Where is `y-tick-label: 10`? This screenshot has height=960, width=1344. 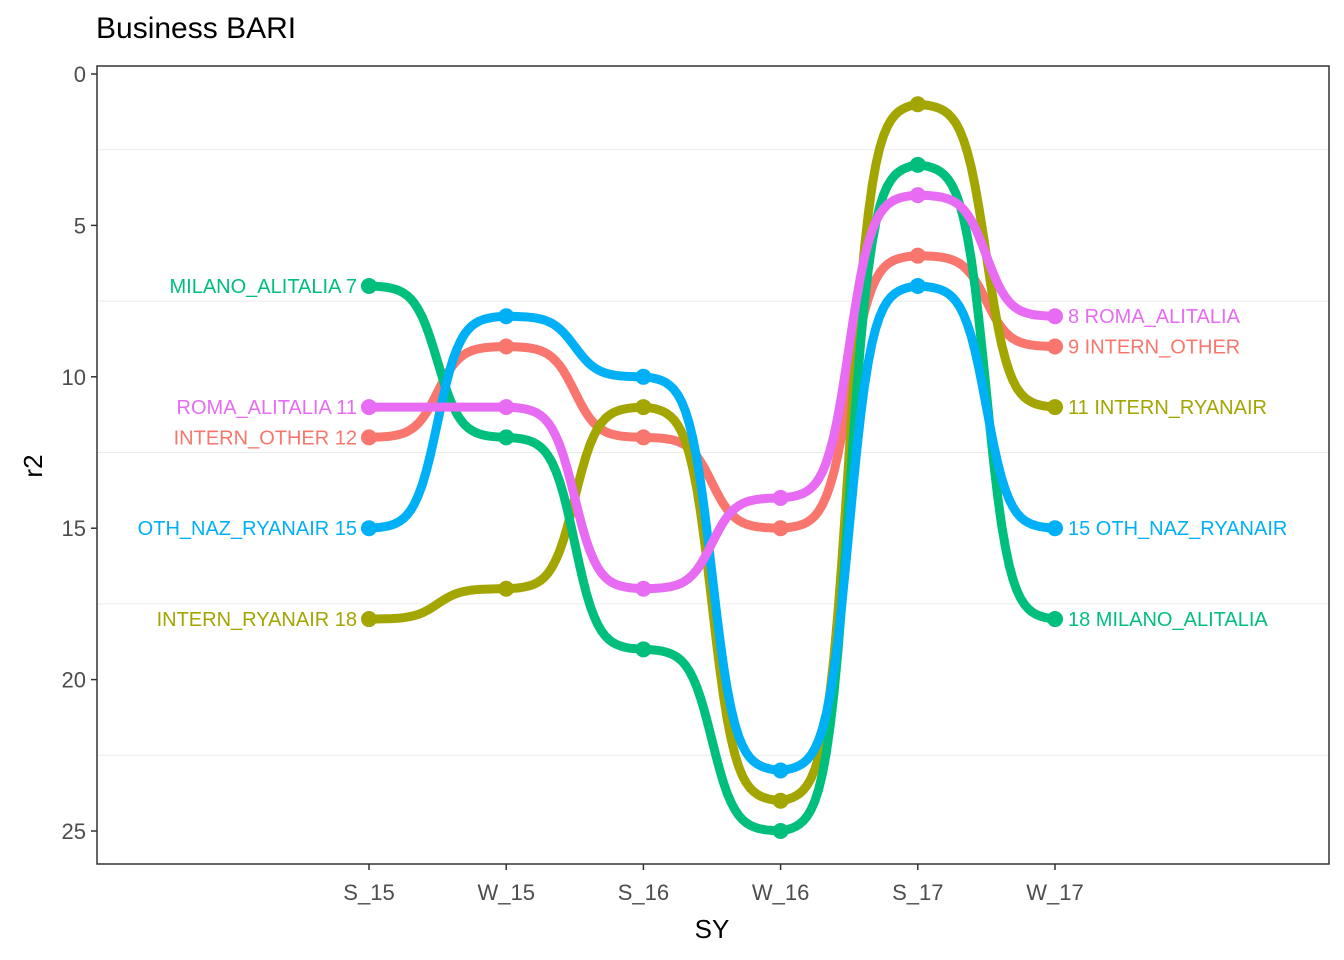
y-tick-label: 10 is located at coordinates (74, 377).